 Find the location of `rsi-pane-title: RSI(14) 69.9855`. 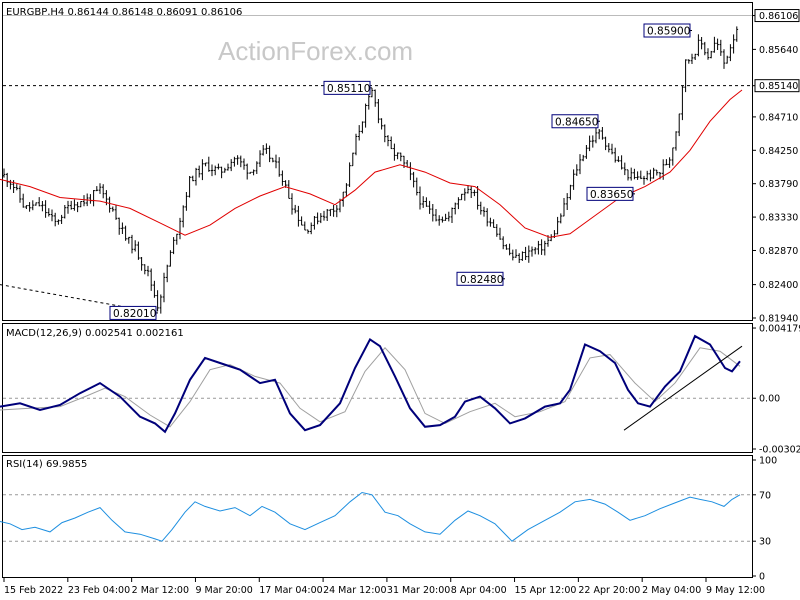

rsi-pane-title: RSI(14) 69.9855 is located at coordinates (46, 464).